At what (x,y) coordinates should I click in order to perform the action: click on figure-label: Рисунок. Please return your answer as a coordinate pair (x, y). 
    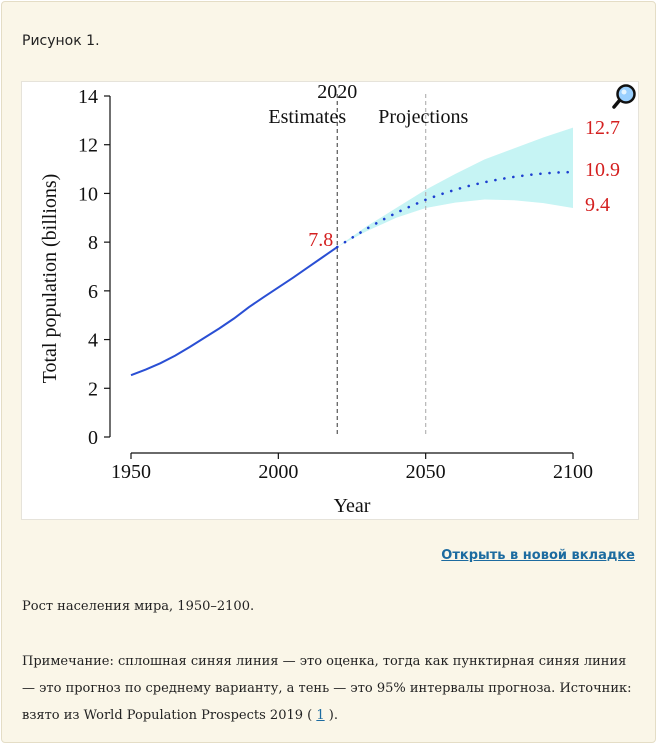
    Looking at the image, I should click on (52, 41).